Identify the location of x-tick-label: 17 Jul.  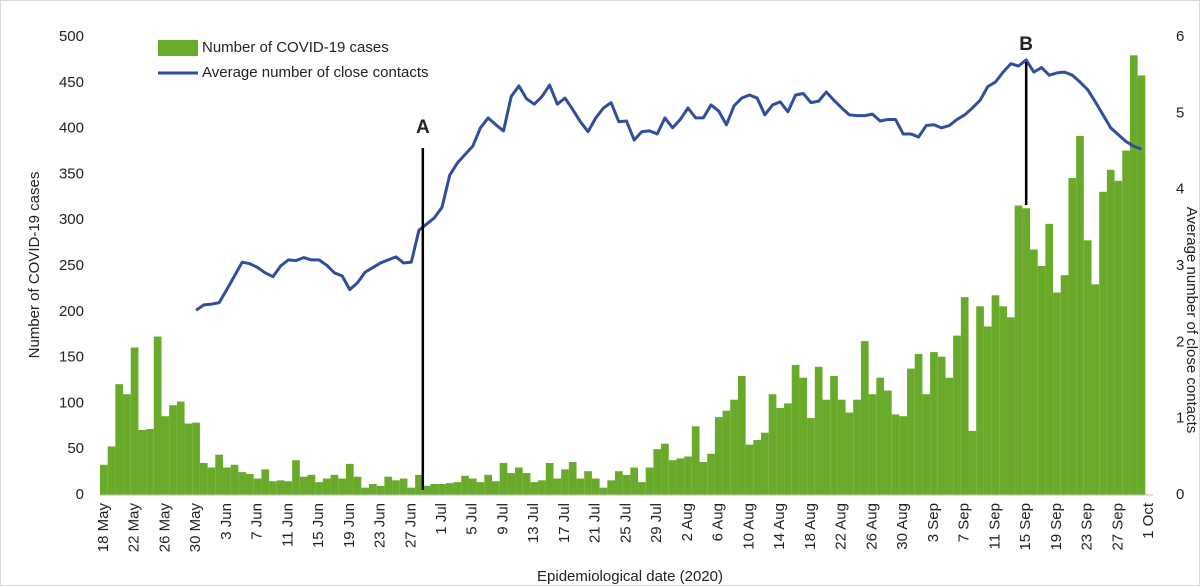
(564, 523).